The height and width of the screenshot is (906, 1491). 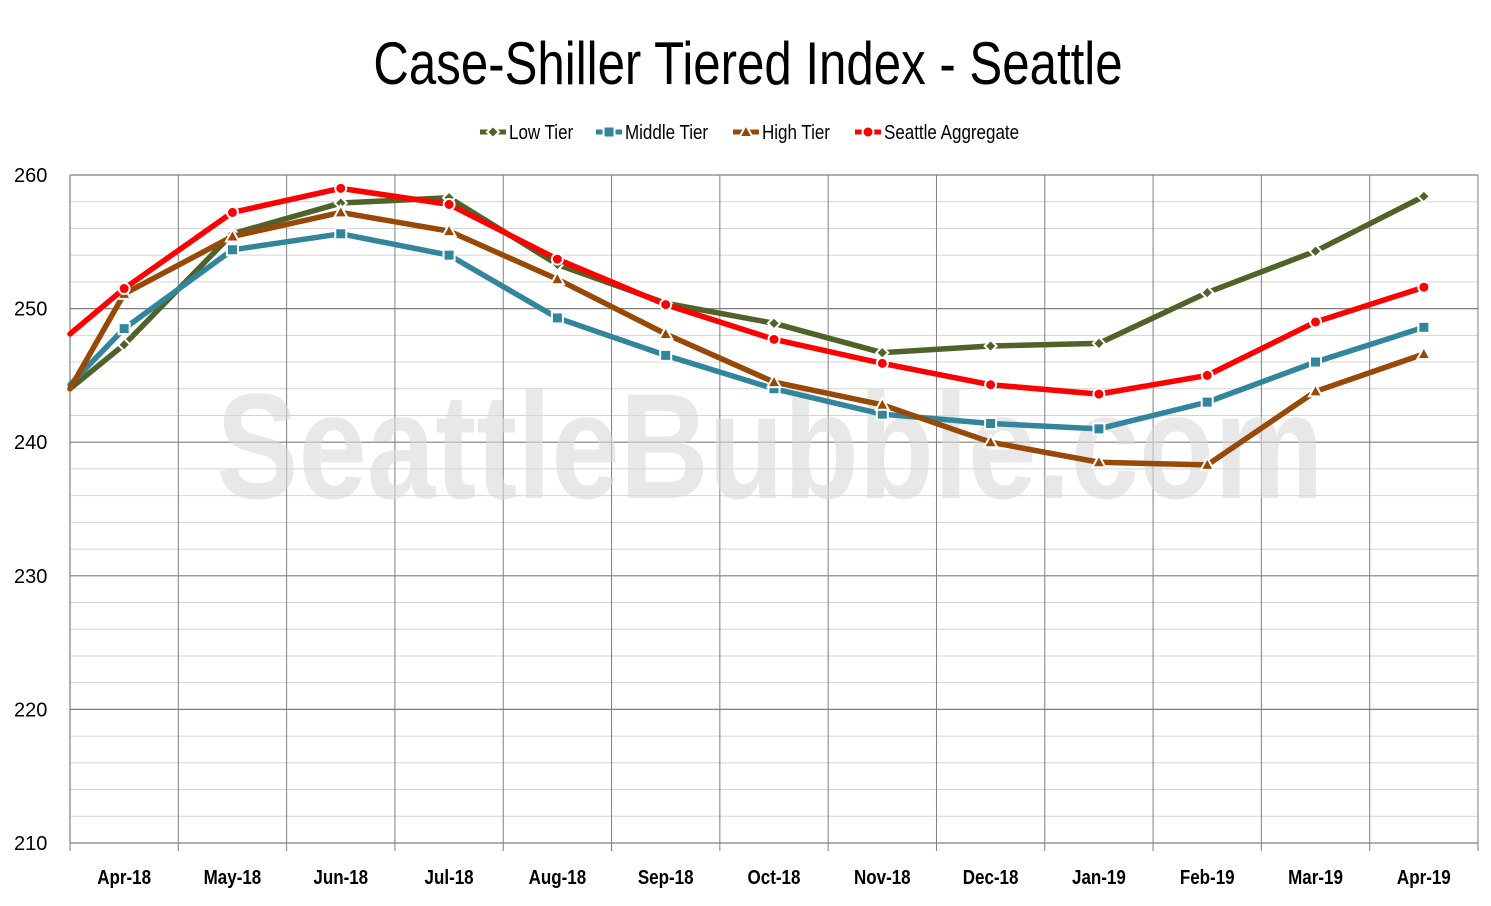 I want to click on x-tick-label: Jul-18, so click(x=449, y=877).